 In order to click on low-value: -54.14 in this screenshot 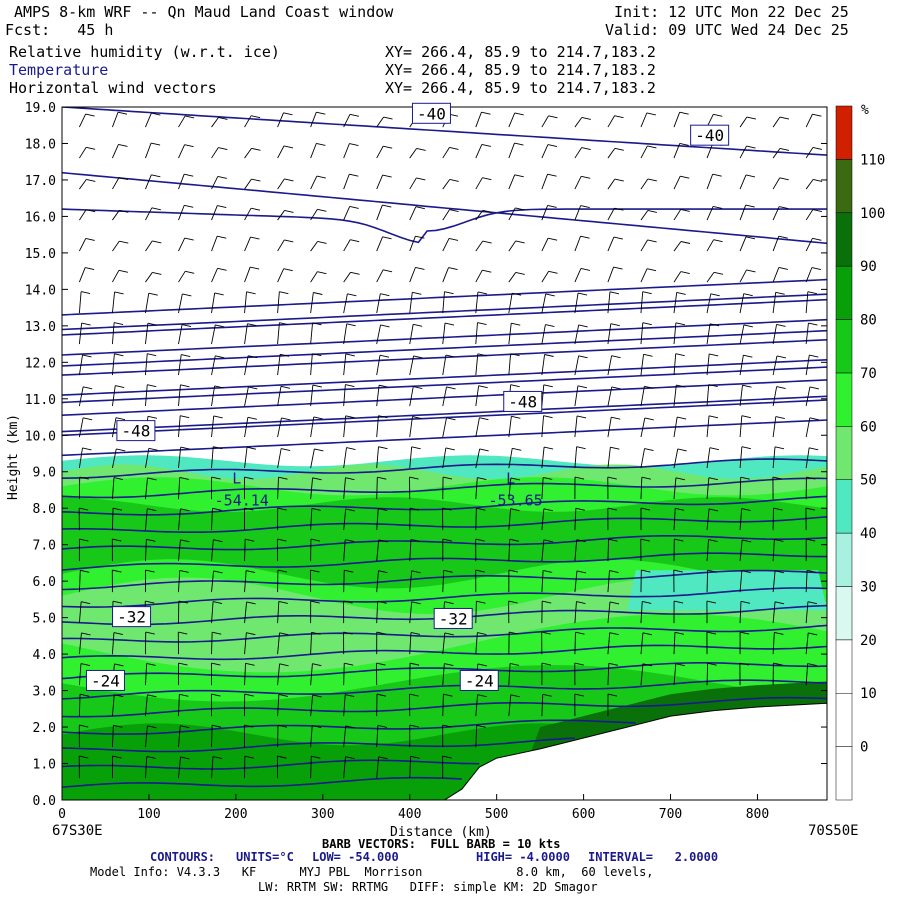, I will do `click(242, 500)`.